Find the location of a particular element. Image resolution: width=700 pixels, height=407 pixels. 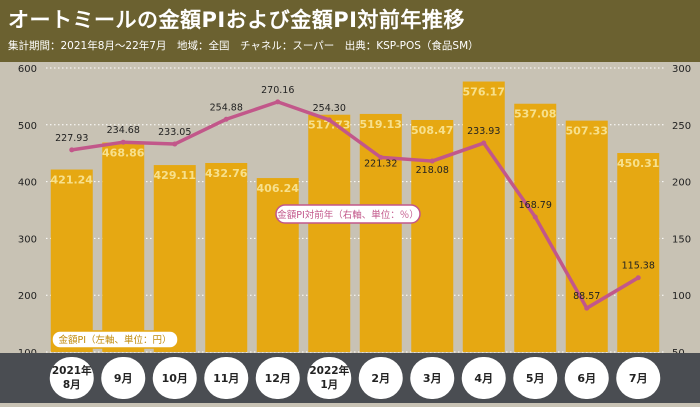

y-left-tick-label: 600 is located at coordinates (27, 69).